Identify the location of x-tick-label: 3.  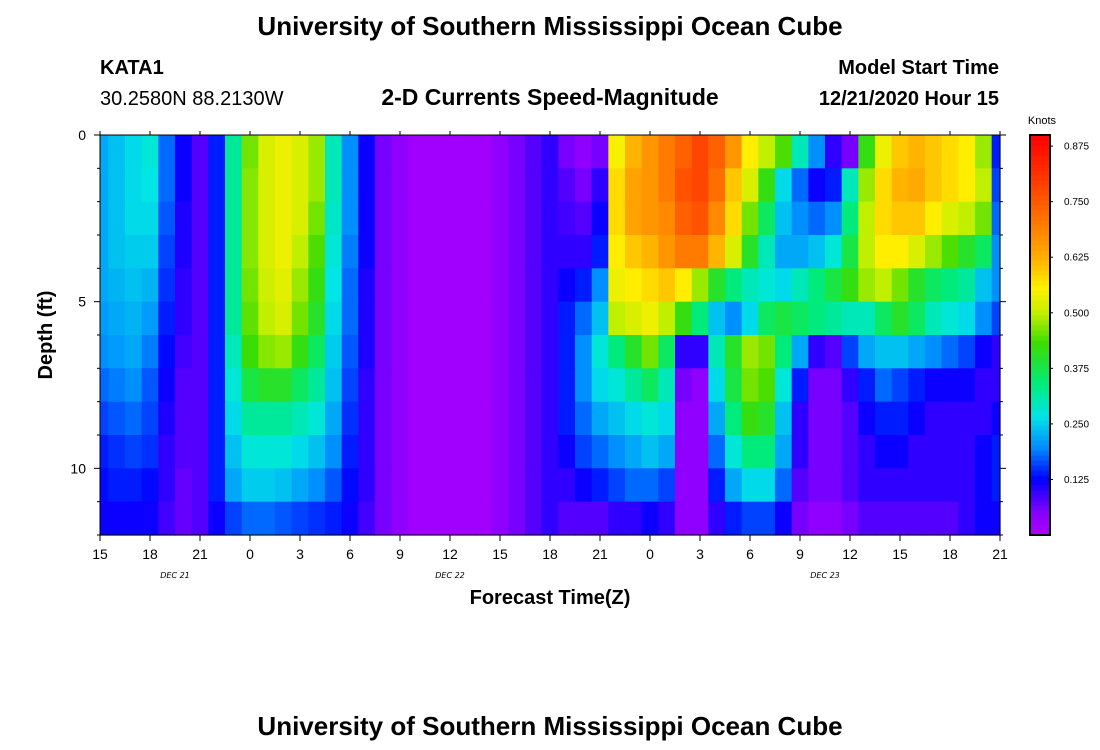
(300, 554).